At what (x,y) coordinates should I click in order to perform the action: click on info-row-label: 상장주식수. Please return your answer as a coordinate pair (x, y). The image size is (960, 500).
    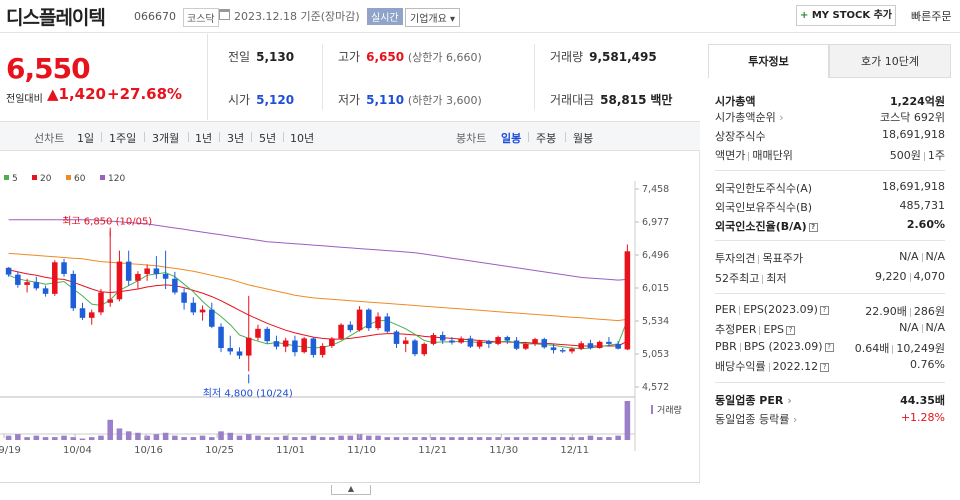
    Looking at the image, I should click on (740, 136).